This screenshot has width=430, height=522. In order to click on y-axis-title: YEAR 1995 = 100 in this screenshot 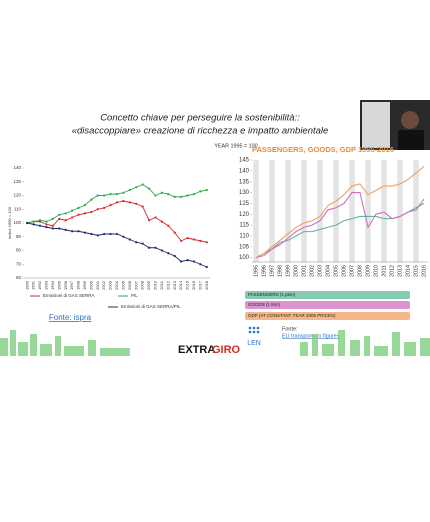, I will do `click(235, 146)`.